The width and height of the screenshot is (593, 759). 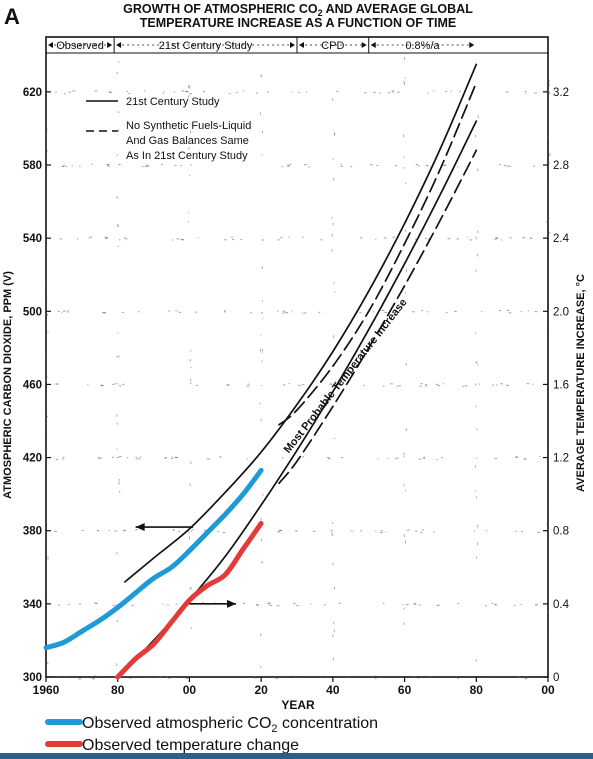 What do you see at coordinates (8, 385) in the screenshot?
I see `y-axis-label-left: ATMOSPHERIC CARBON DIOXIDE, PPM (V)` at bounding box center [8, 385].